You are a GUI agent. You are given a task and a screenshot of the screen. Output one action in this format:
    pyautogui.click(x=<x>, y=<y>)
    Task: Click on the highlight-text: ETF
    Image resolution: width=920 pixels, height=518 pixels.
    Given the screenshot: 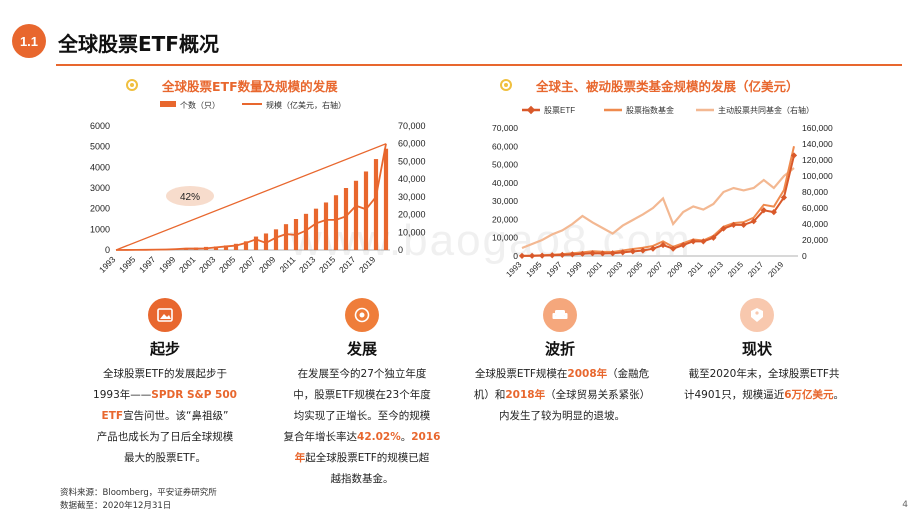 What is the action you would take?
    pyautogui.click(x=112, y=416)
    